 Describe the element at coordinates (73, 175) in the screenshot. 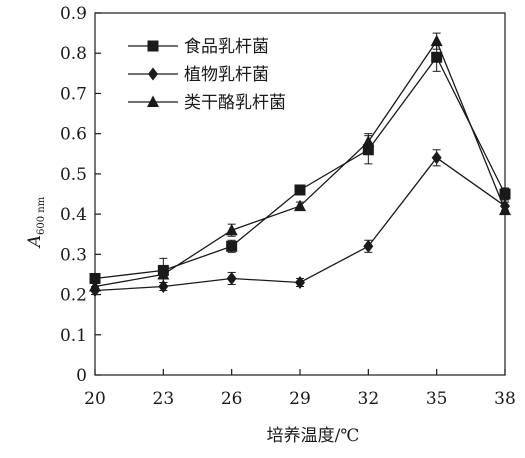

I see `y-tick-label: 0.5` at that location.